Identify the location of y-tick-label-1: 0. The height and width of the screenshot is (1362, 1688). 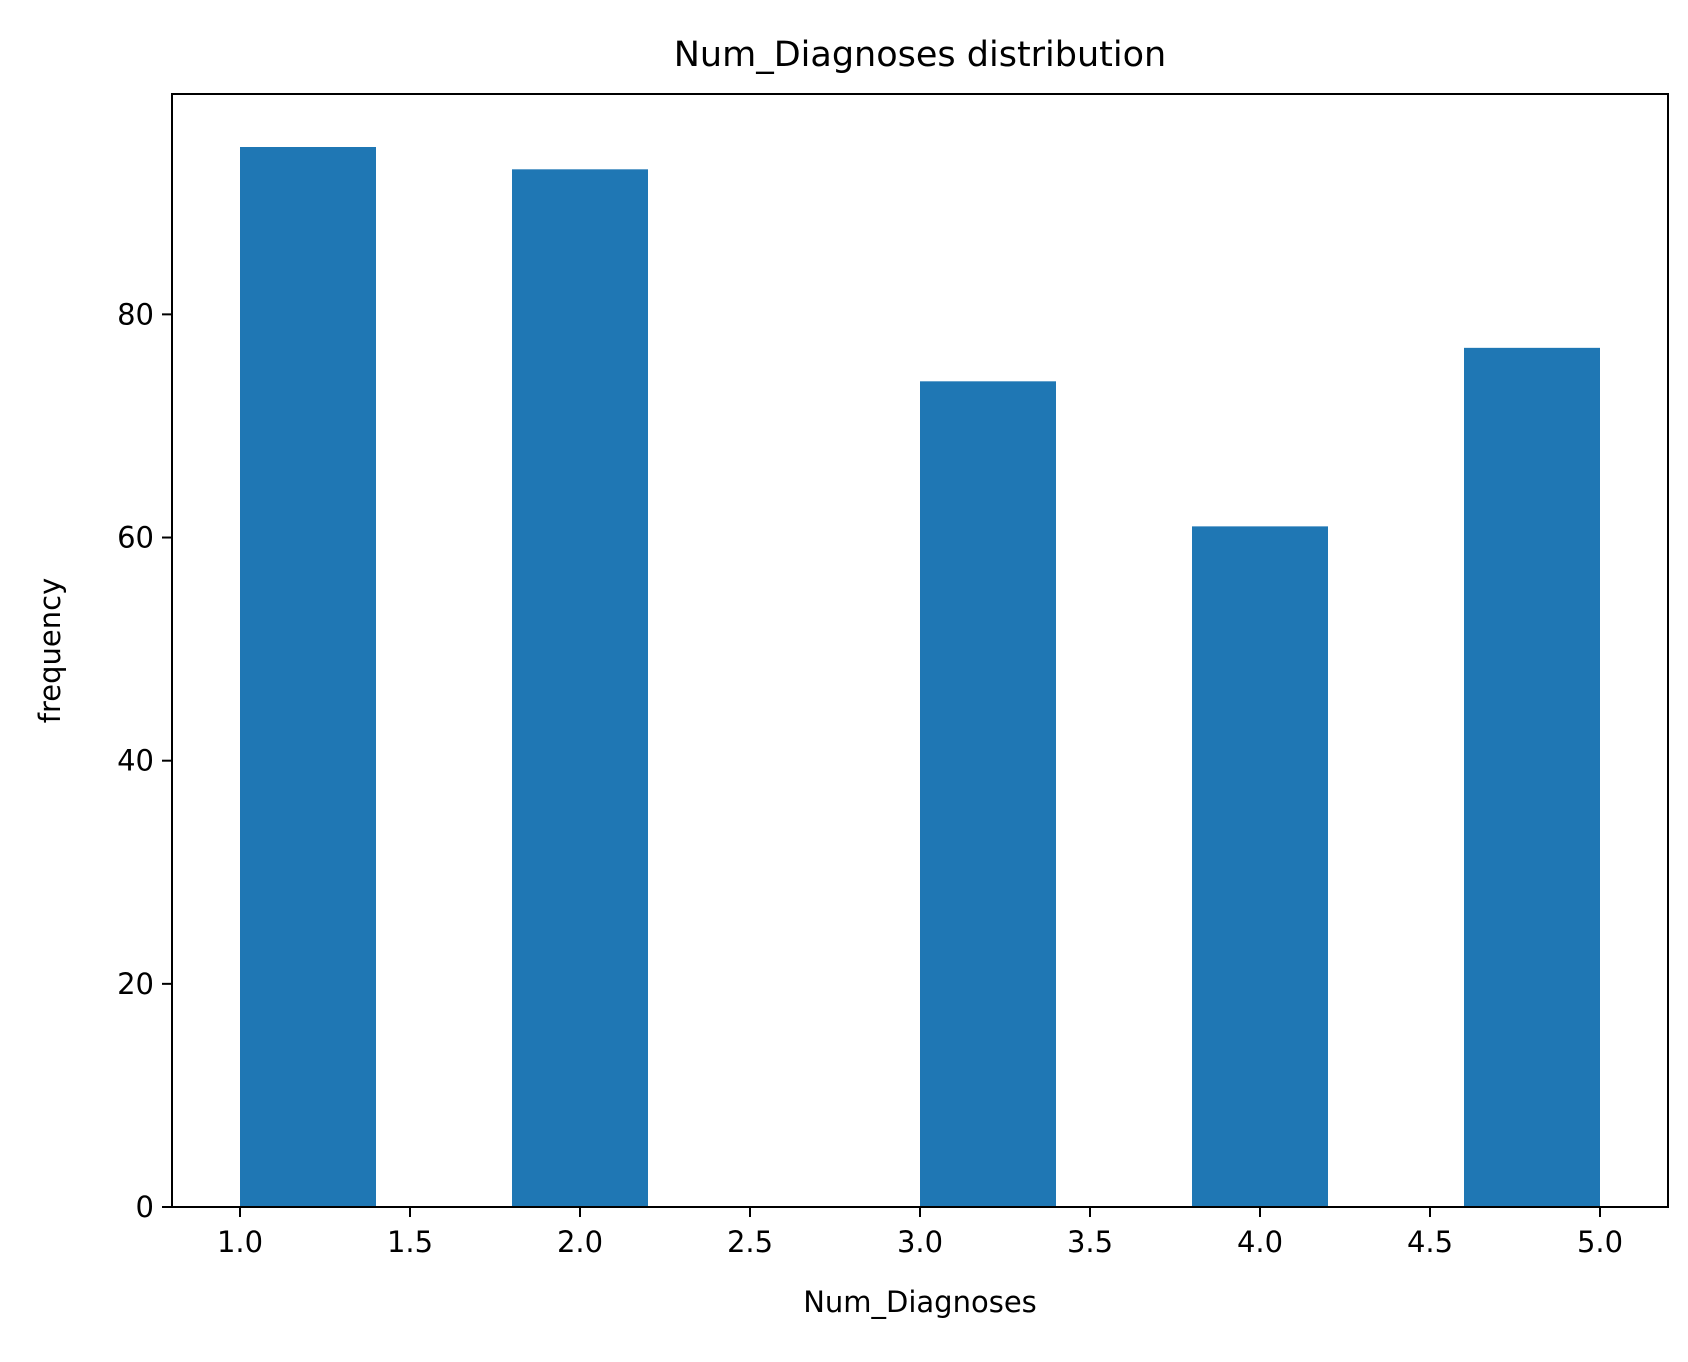
(145, 1207).